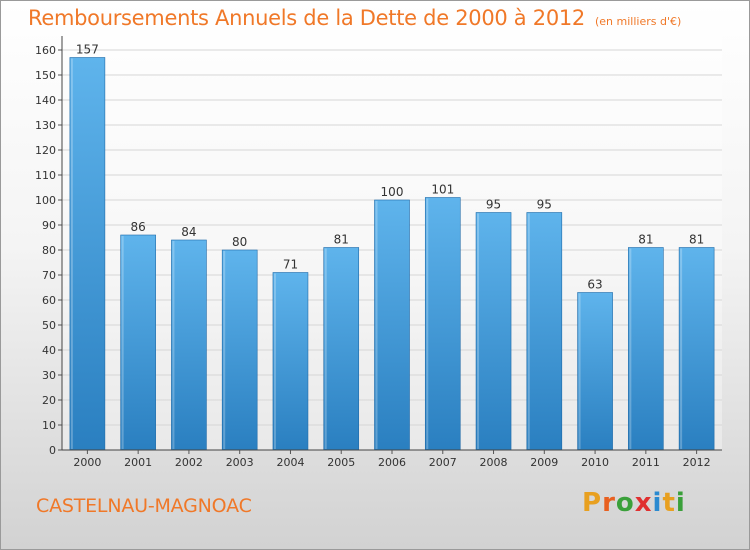 The height and width of the screenshot is (550, 750). I want to click on data-label: 157, so click(87, 50).